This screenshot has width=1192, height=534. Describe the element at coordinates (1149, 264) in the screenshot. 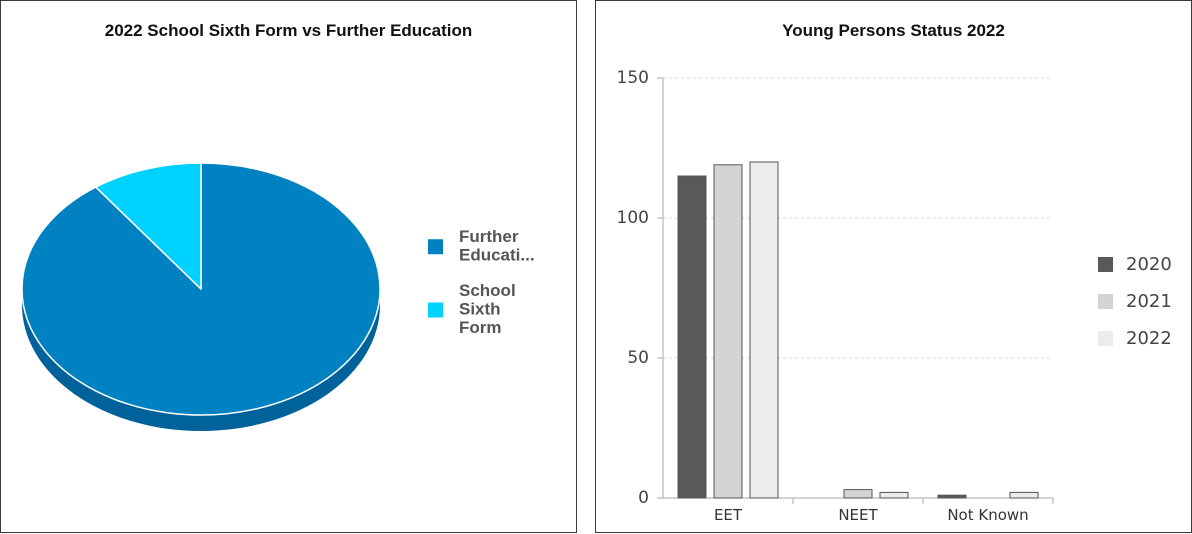

I see `legend-label: 2020` at that location.